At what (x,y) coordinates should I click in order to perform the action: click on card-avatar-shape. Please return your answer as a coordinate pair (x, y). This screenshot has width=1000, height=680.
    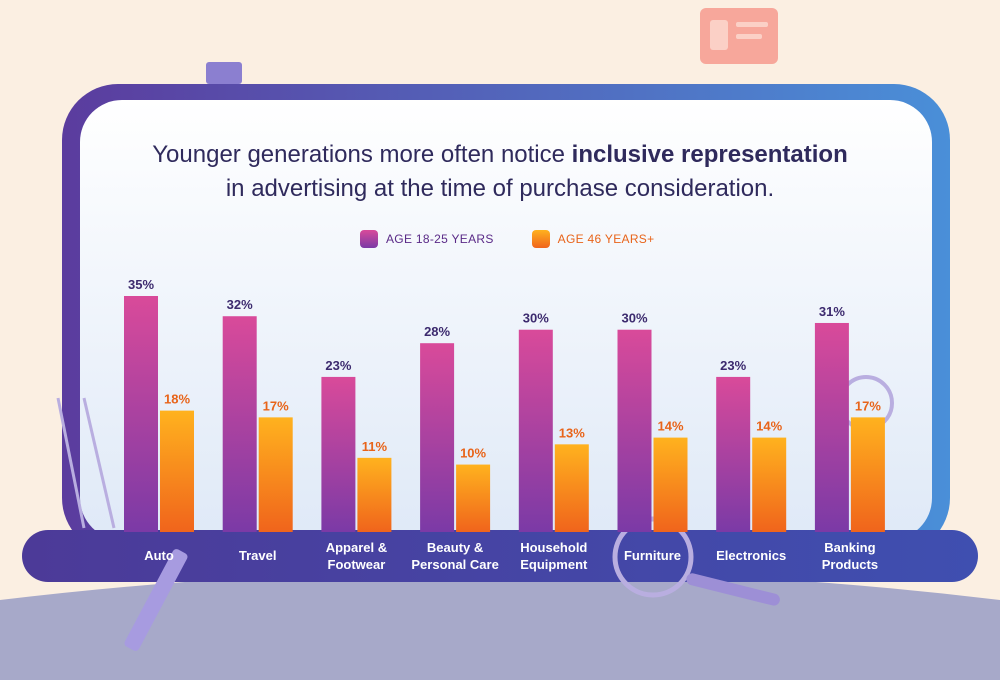
    Looking at the image, I should click on (719, 35).